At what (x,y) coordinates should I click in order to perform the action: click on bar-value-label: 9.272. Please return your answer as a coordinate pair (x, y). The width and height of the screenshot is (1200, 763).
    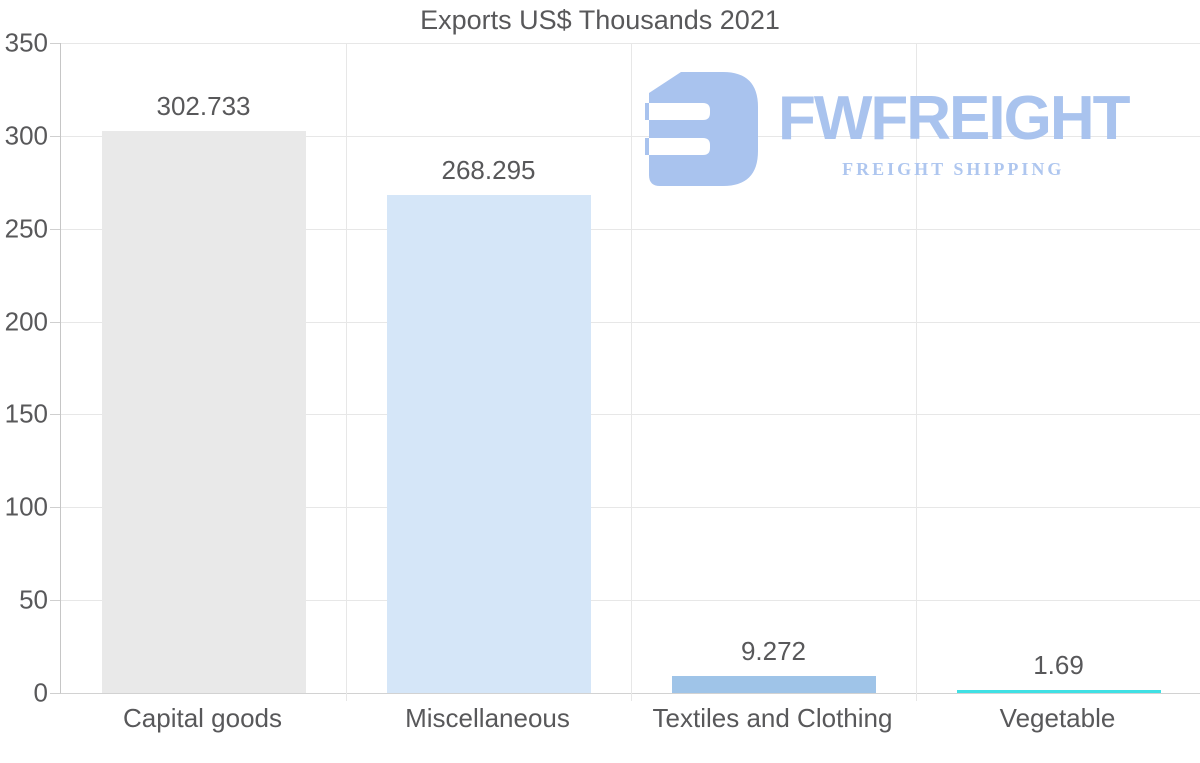
    Looking at the image, I should click on (773, 650).